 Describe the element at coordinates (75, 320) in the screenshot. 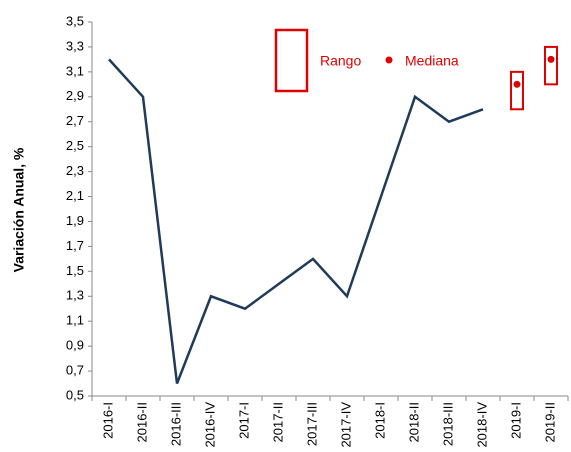

I see `y-tick-label: 1,1` at that location.